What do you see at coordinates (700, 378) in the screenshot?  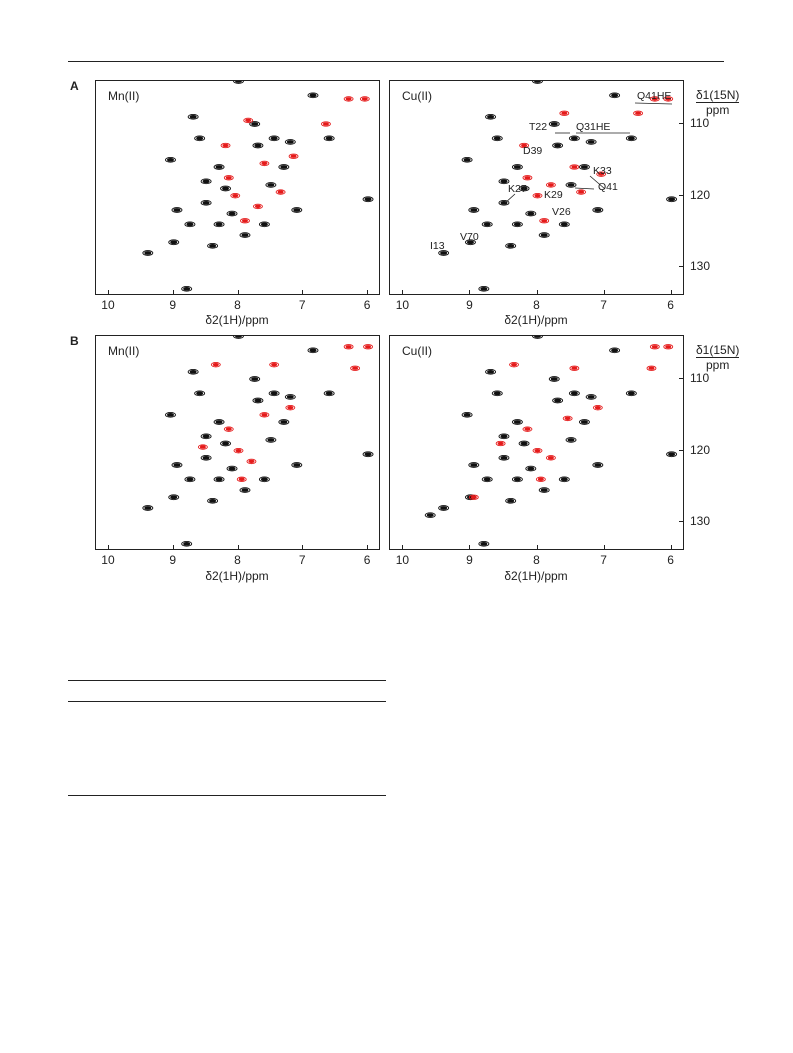 I see `y-tick-label: 110` at bounding box center [700, 378].